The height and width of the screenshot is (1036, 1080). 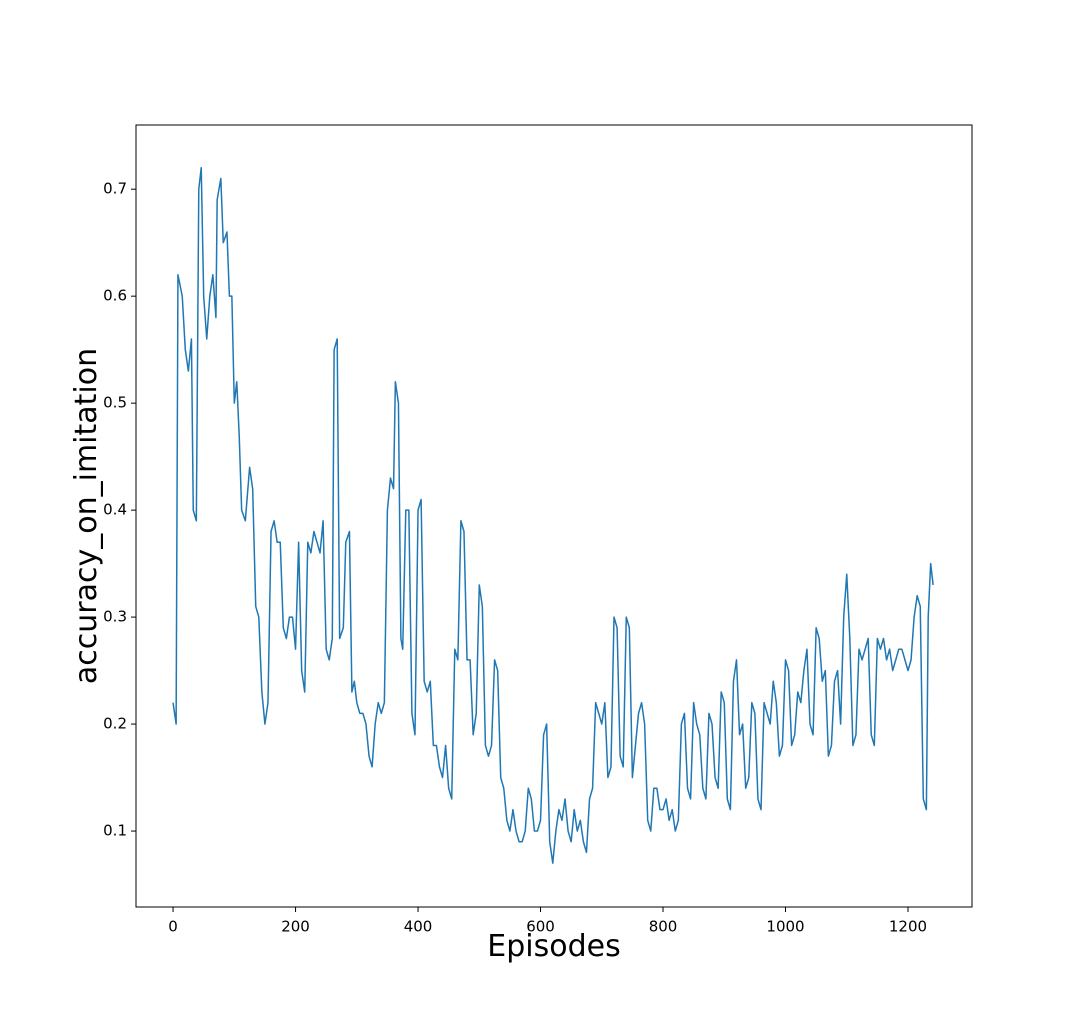 I want to click on x-tick-label: 1000, so click(x=785, y=927).